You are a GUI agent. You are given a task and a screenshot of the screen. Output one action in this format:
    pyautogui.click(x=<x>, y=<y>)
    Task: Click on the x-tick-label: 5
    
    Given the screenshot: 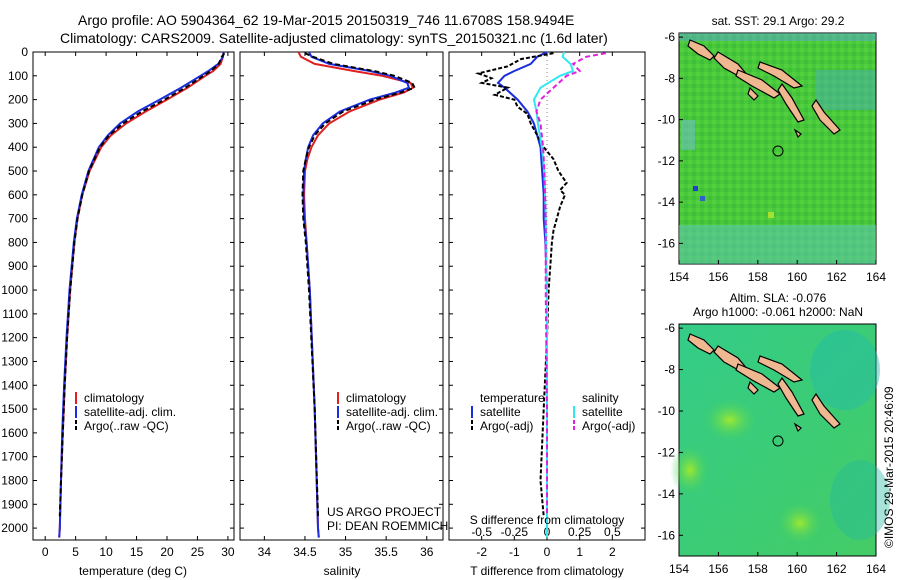 What is the action you would take?
    pyautogui.click(x=75, y=552)
    